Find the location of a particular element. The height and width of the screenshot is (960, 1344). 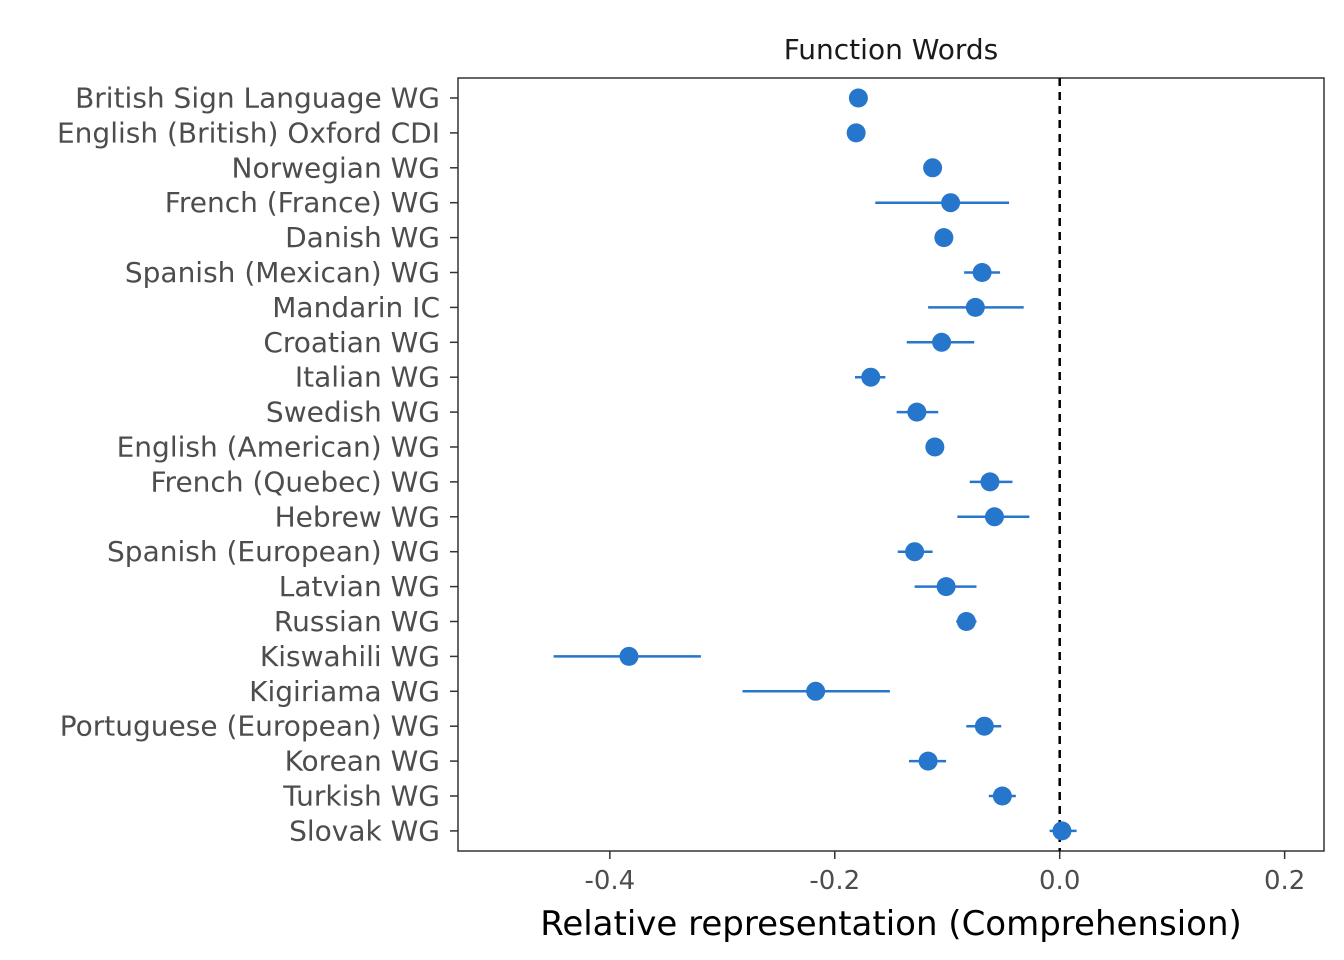

y-tick-label: Slovak WG is located at coordinates (364, 830).